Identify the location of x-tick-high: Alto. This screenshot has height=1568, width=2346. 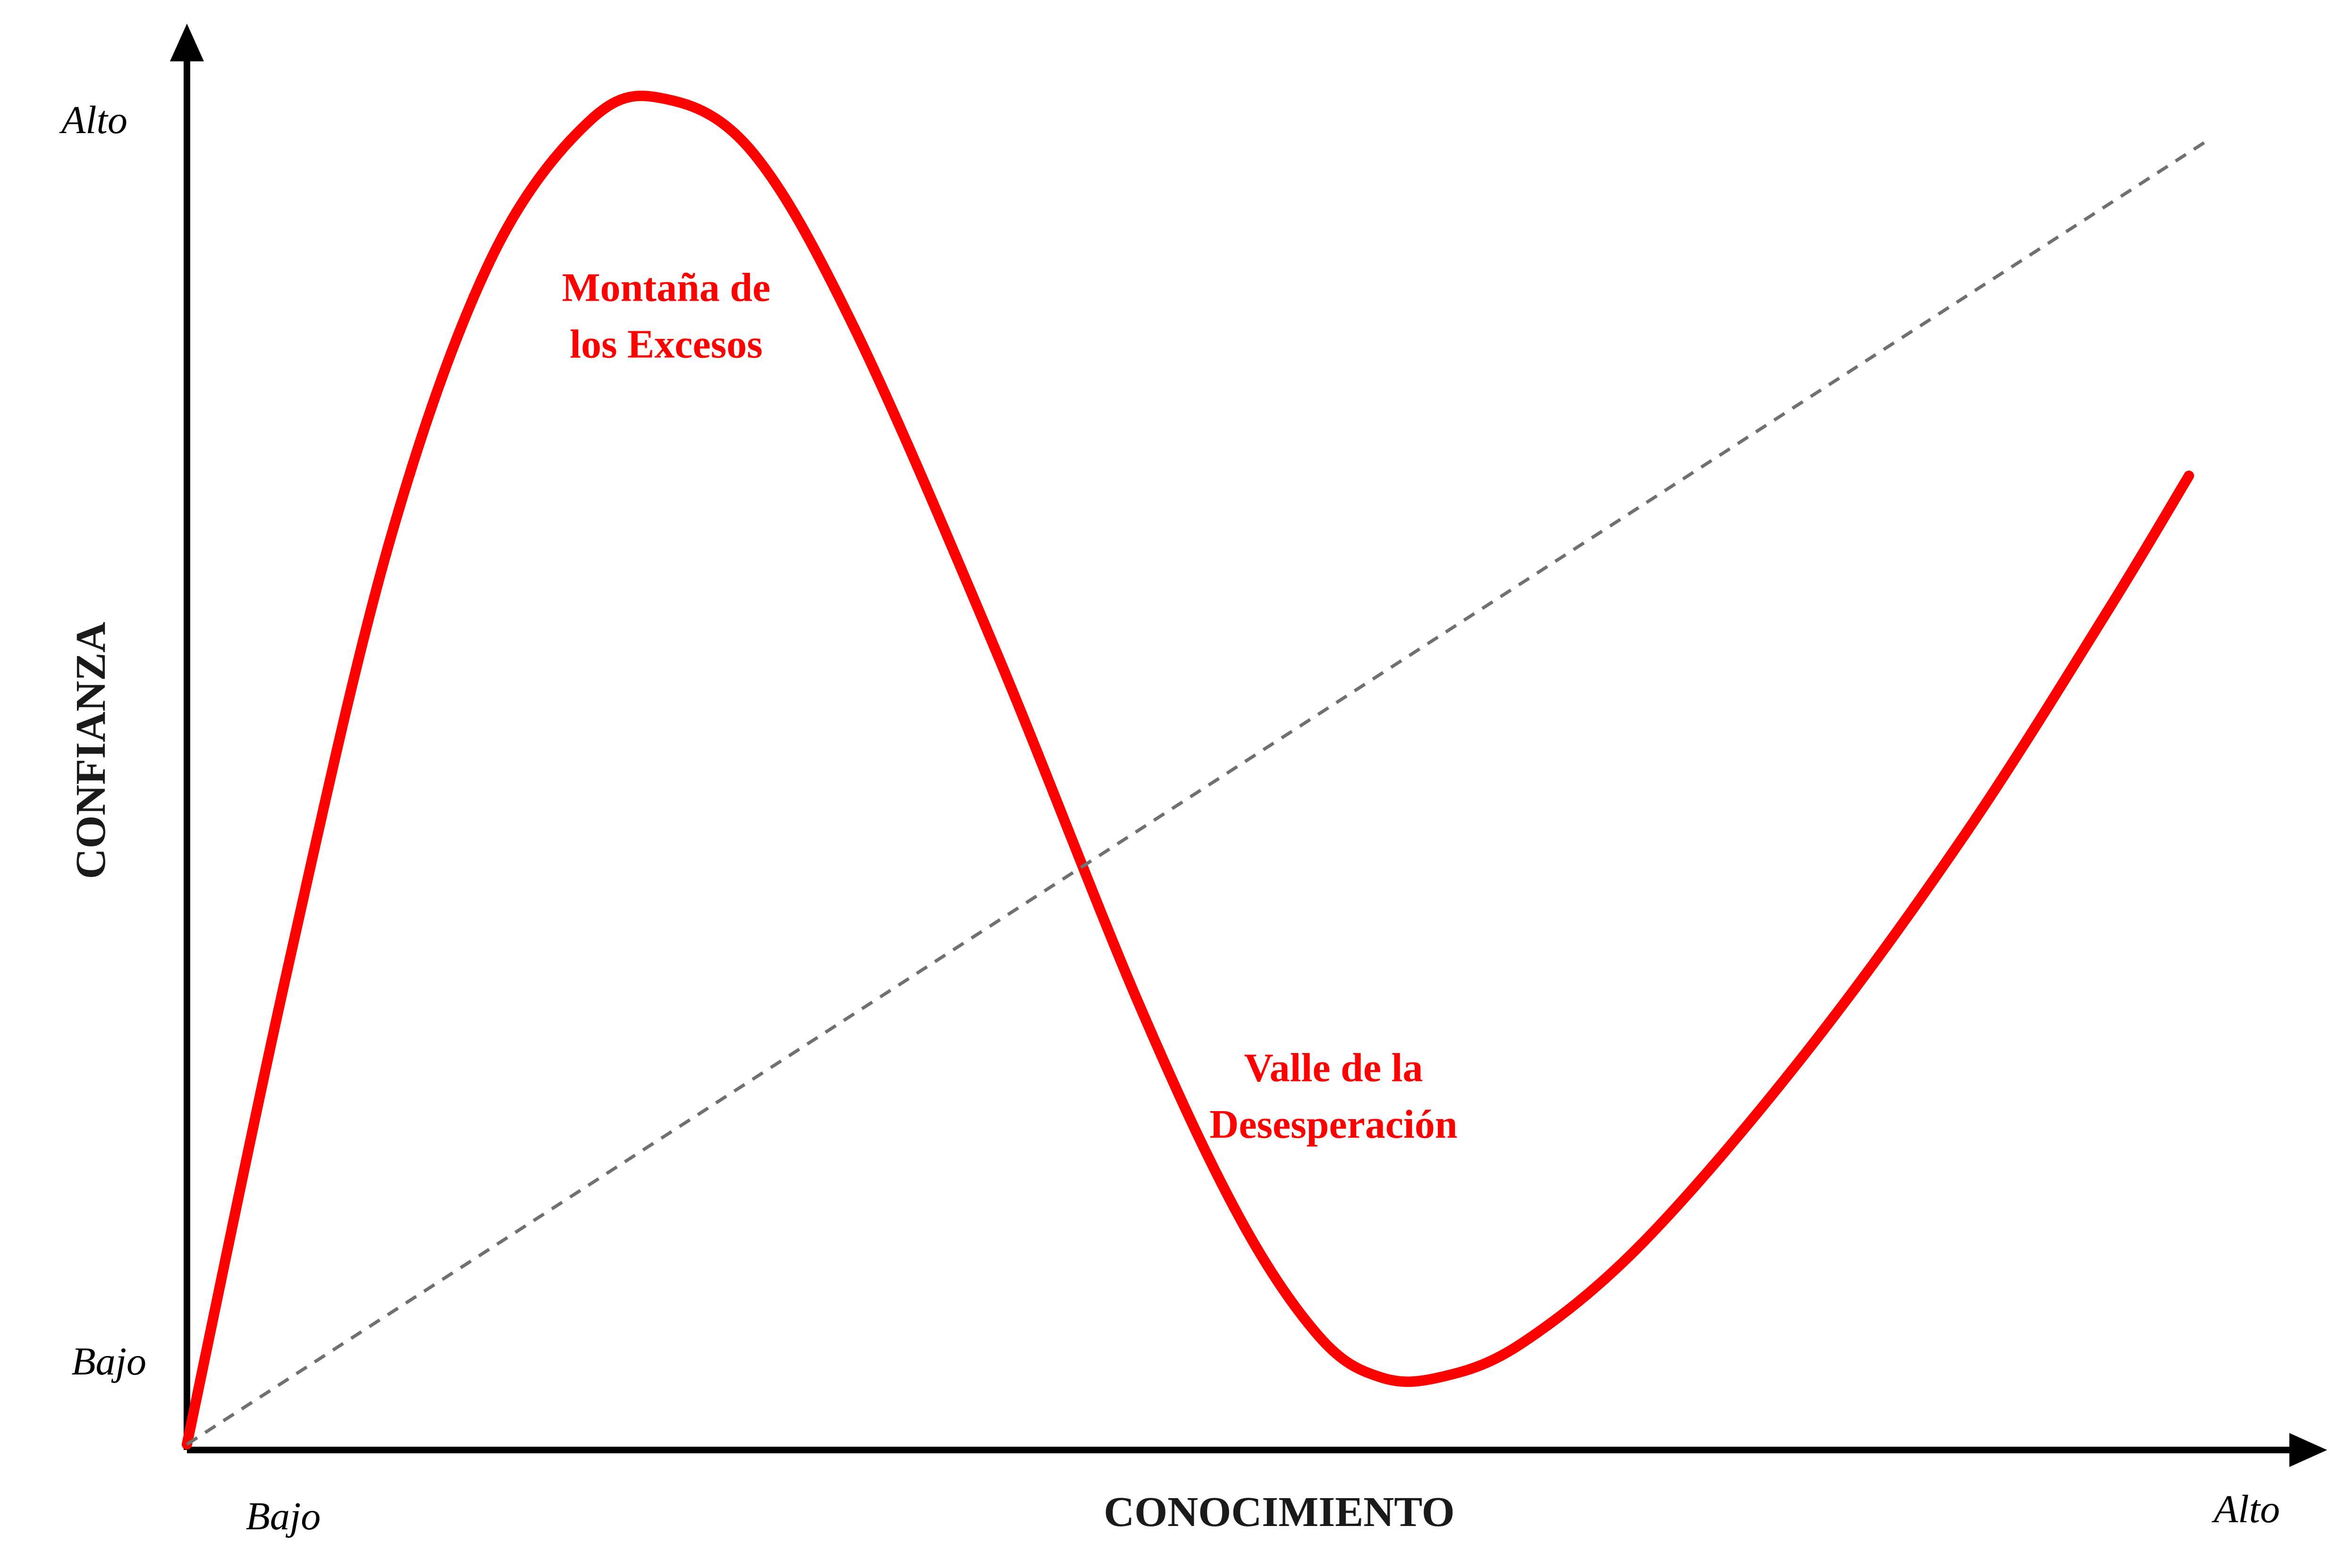
(2246, 1509).